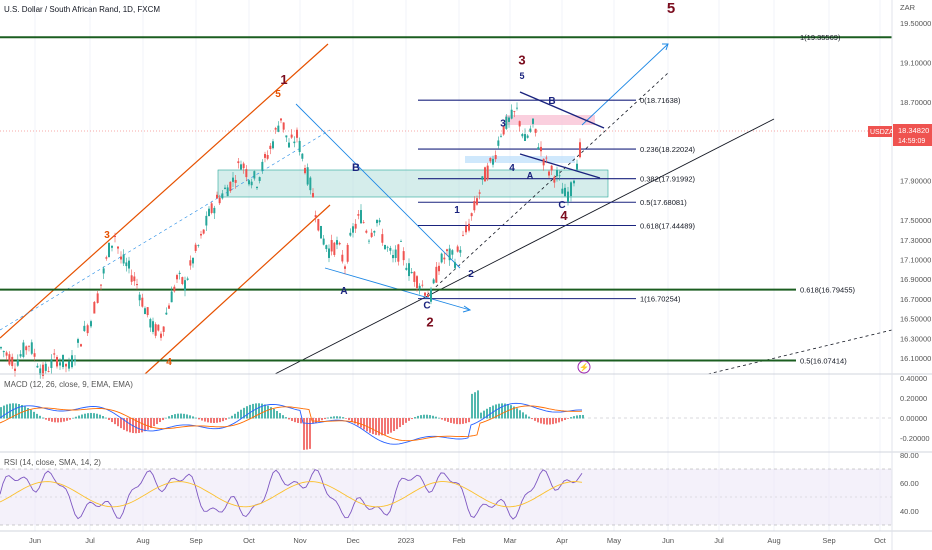 The height and width of the screenshot is (550, 932). I want to click on macd-pane: MACD (12, 26, close, 9, EMA, EMA), so click(446, 415).